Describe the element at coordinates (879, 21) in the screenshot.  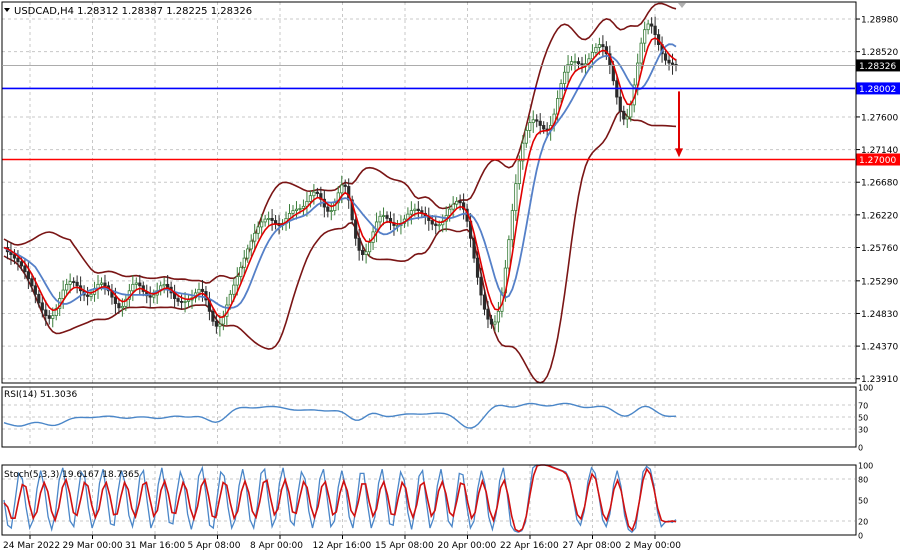
I see `price-tick-label: 1.28980` at that location.